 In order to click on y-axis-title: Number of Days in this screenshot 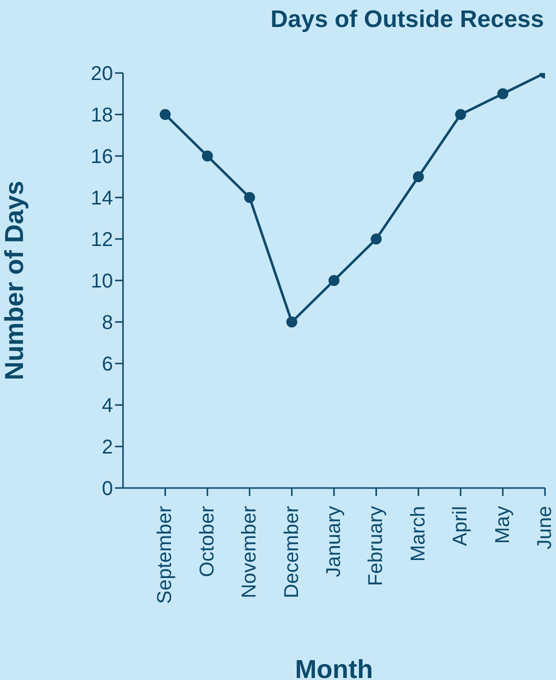, I will do `click(15, 280)`.